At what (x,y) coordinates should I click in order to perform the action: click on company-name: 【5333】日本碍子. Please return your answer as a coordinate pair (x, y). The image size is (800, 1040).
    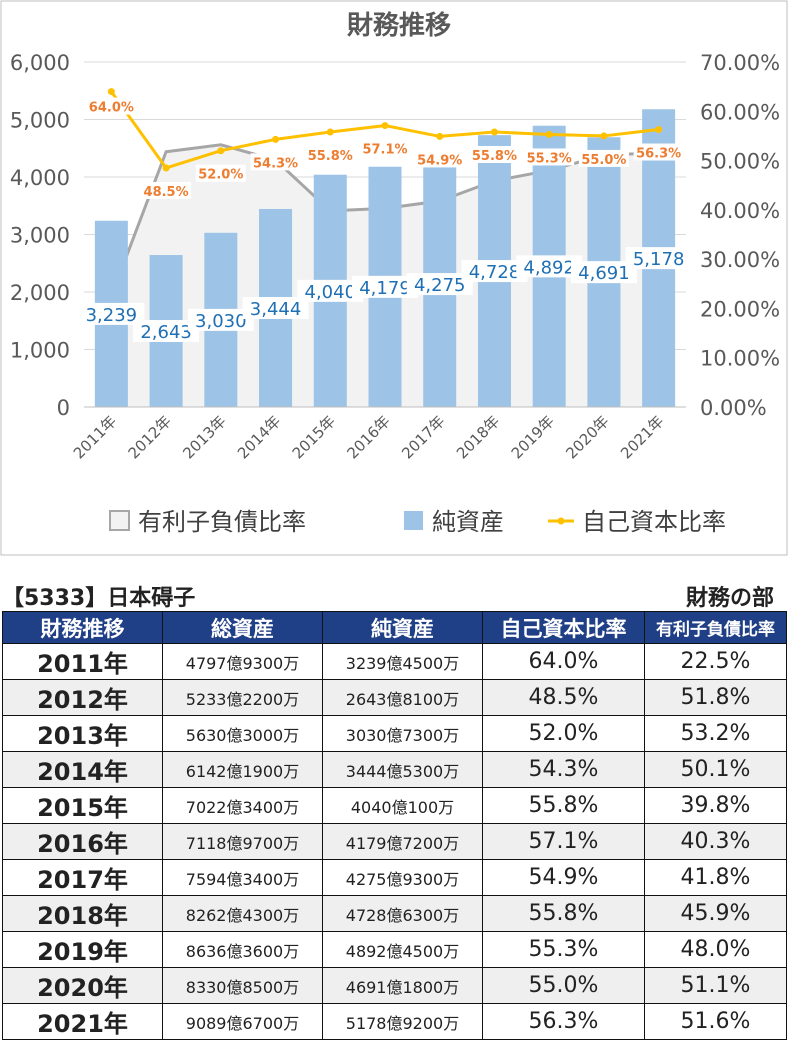
    Looking at the image, I should click on (99, 598).